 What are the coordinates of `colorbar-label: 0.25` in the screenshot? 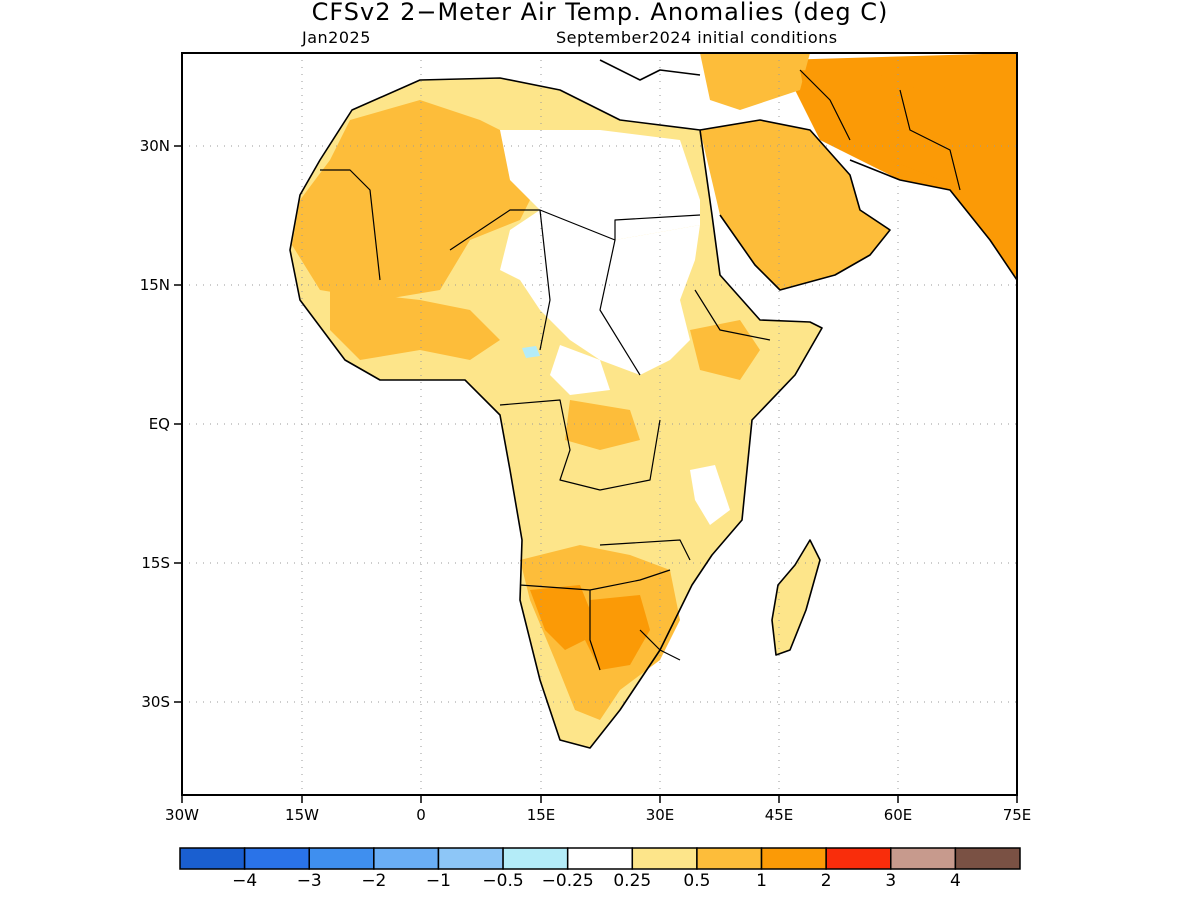 It's located at (632, 881).